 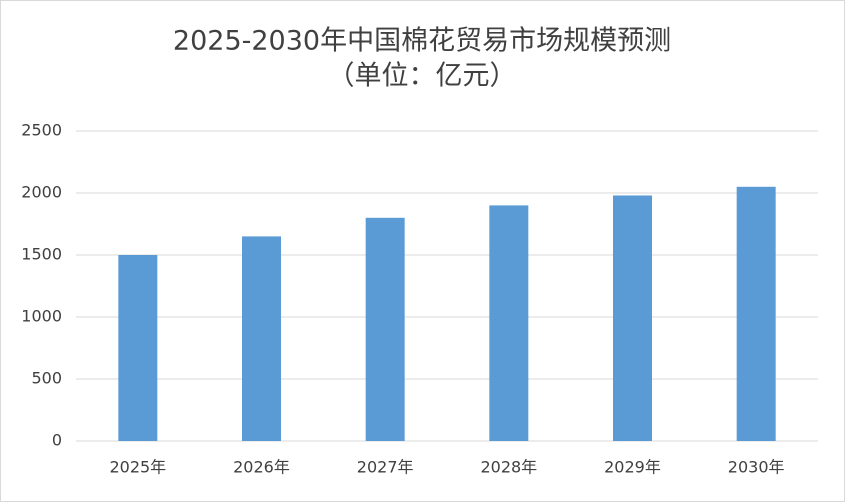 I want to click on x-tick-label: 2027年, so click(x=385, y=467).